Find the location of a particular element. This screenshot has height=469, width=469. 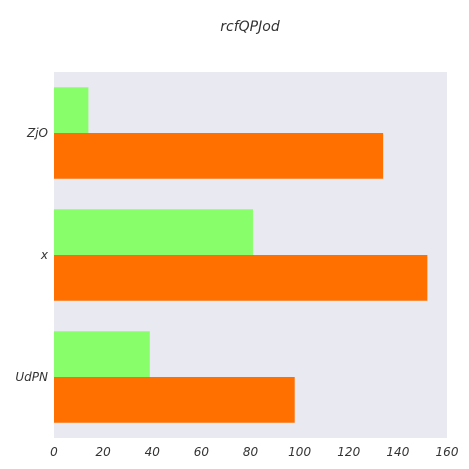

x-tick-label: 160 is located at coordinates (447, 452).